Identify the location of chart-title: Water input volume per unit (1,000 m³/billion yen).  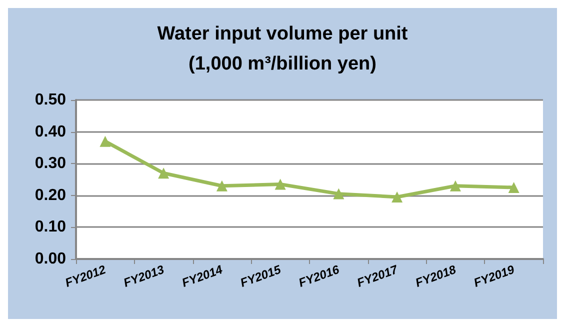
(282, 49).